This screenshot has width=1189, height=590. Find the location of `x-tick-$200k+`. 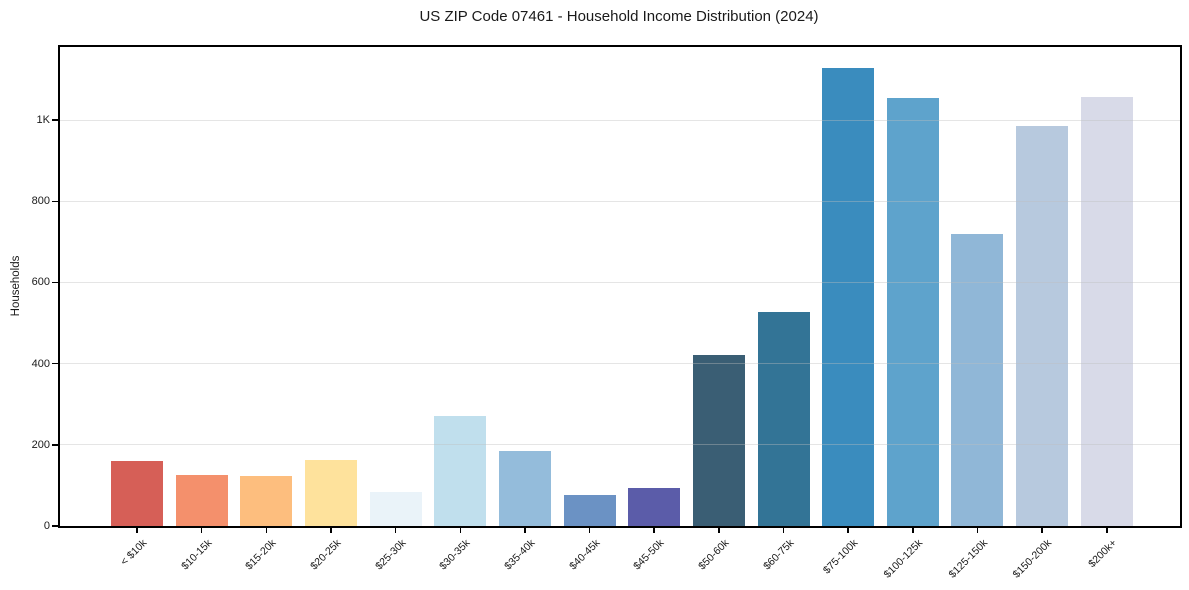

x-tick-$200k+ is located at coordinates (1107, 530).